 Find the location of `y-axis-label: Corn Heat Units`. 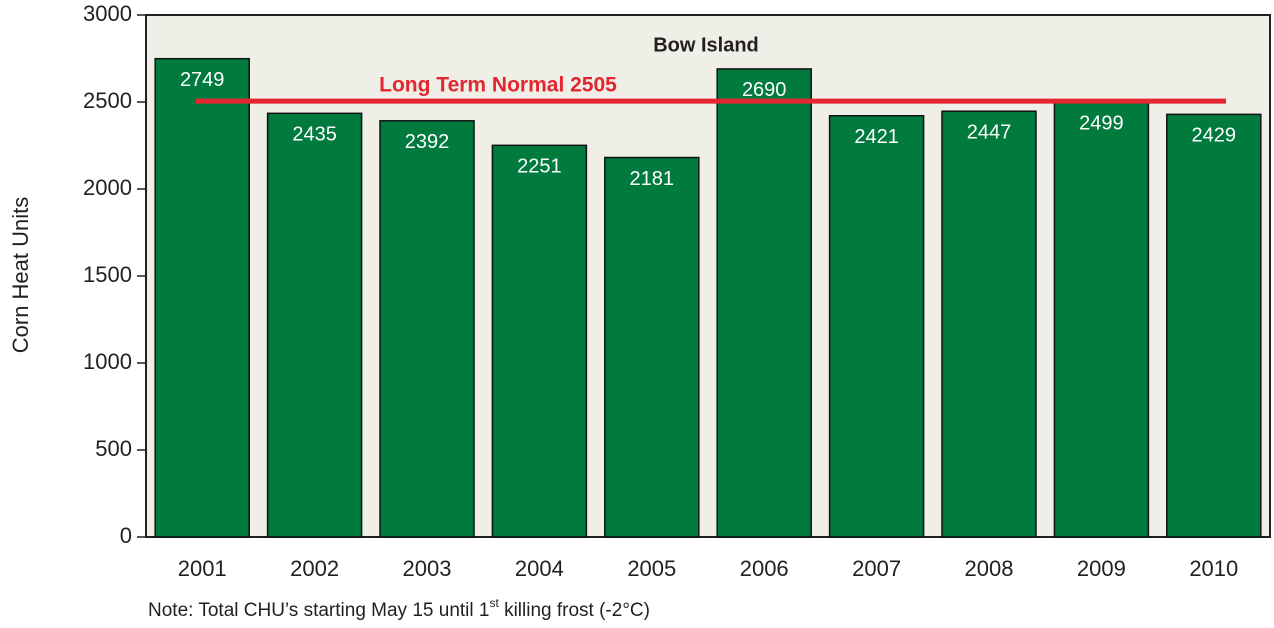

y-axis-label: Corn Heat Units is located at coordinates (20, 275).